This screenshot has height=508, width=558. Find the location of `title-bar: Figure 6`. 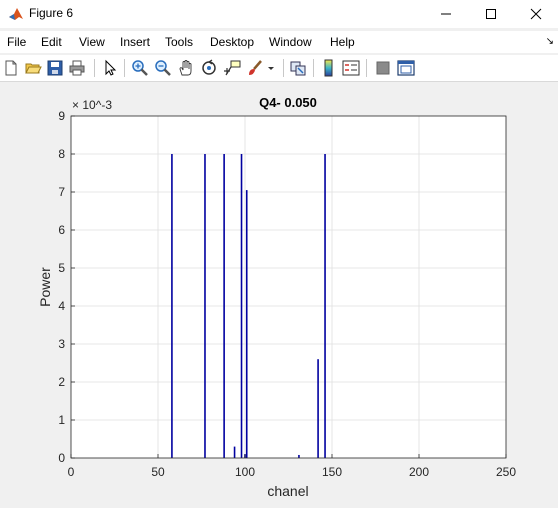

title-bar: Figure 6 is located at coordinates (279, 14).